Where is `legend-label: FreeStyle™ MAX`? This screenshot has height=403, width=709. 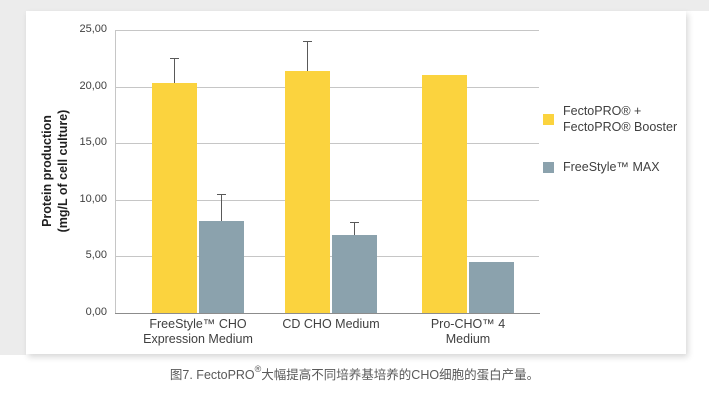 legend-label: FreeStyle™ MAX is located at coordinates (611, 167).